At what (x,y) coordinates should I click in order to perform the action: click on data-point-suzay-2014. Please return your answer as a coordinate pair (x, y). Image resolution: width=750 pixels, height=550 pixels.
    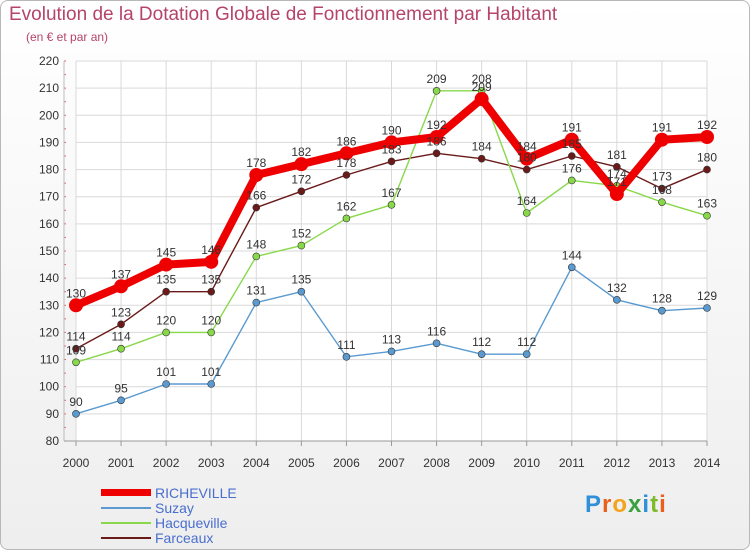
    Looking at the image, I should click on (707, 308).